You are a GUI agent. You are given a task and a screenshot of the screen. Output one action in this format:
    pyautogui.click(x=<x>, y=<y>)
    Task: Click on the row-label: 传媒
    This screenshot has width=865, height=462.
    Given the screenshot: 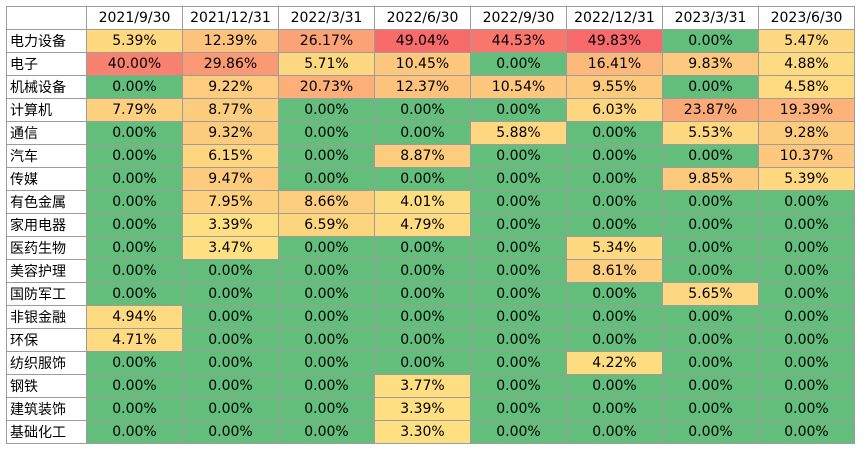 What is the action you would take?
    pyautogui.click(x=46, y=179)
    